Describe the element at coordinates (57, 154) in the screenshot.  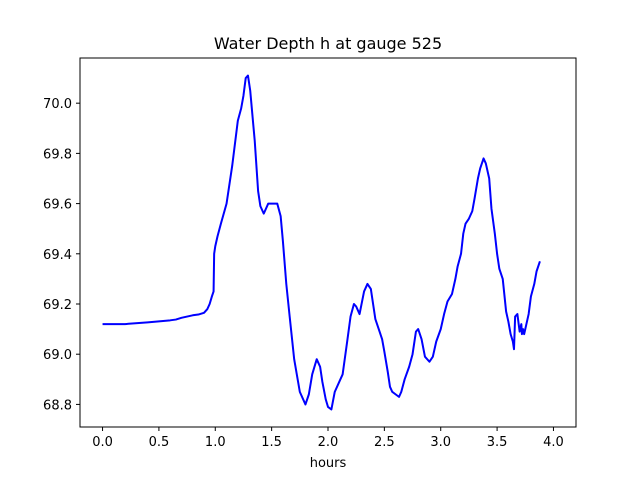
I see `y-tick-label: 69.8` at that location.